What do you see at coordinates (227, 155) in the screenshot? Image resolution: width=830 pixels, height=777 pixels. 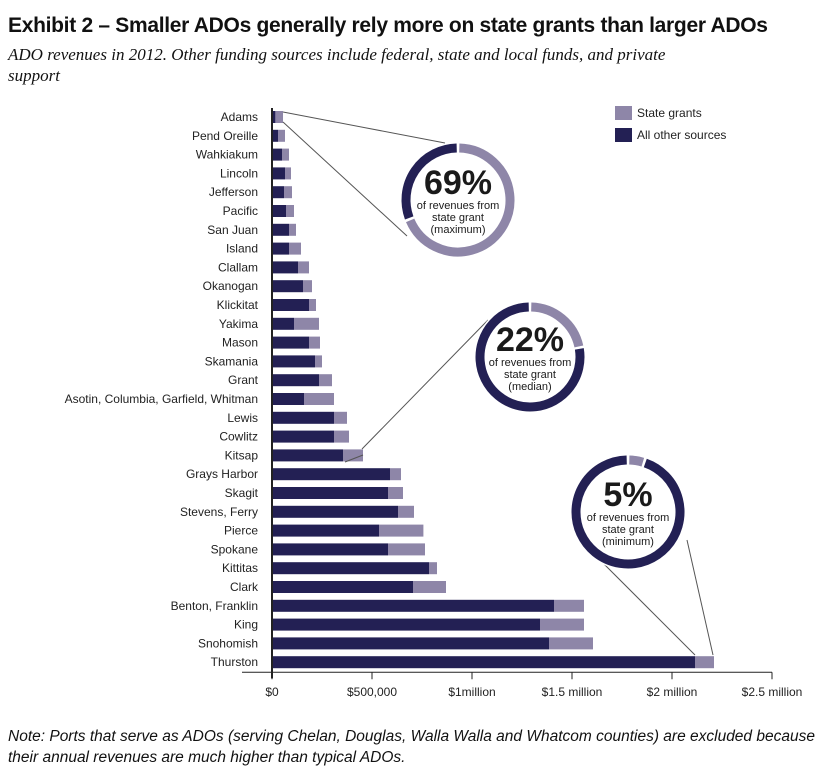 I see `category-label: Wahkiakum` at bounding box center [227, 155].